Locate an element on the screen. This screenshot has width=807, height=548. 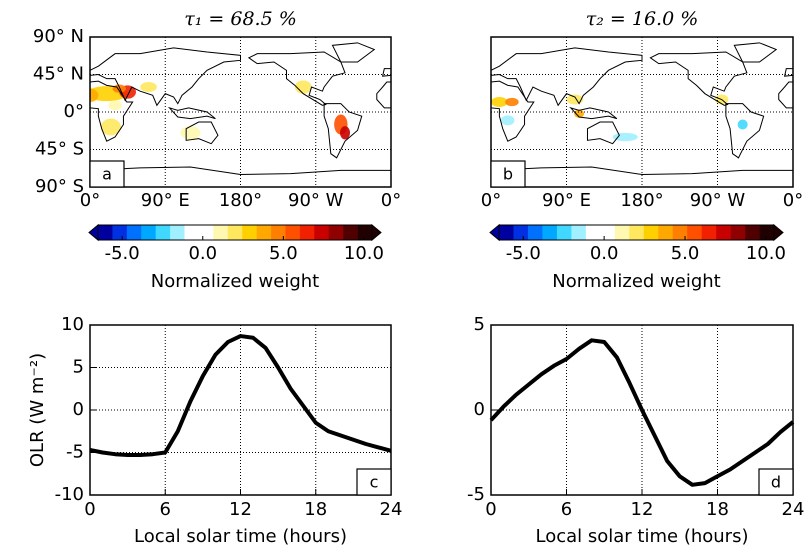
panel-label: c is located at coordinates (374, 482).